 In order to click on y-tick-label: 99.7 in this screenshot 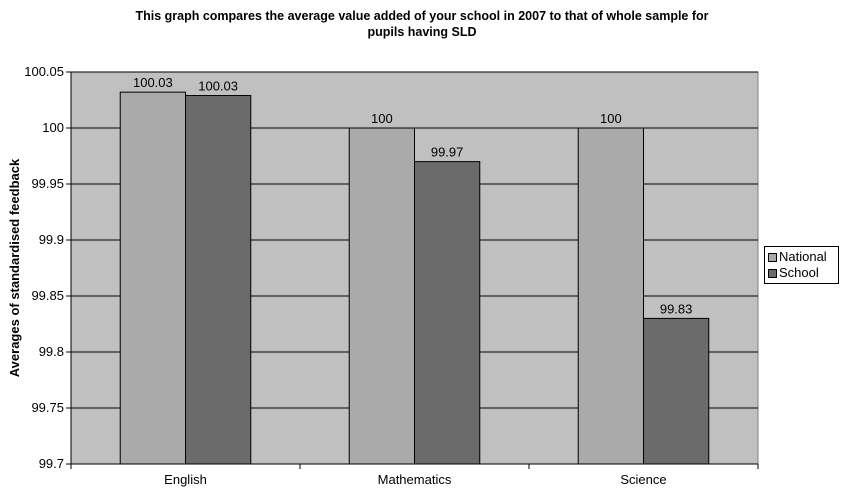, I will do `click(51, 463)`.